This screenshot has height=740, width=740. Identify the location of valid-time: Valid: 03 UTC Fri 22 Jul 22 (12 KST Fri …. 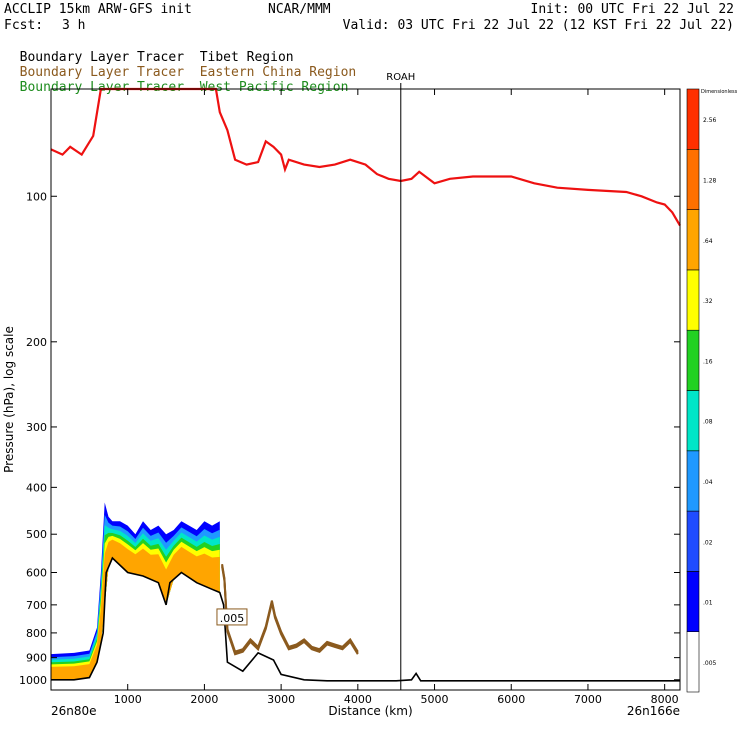
(538, 25).